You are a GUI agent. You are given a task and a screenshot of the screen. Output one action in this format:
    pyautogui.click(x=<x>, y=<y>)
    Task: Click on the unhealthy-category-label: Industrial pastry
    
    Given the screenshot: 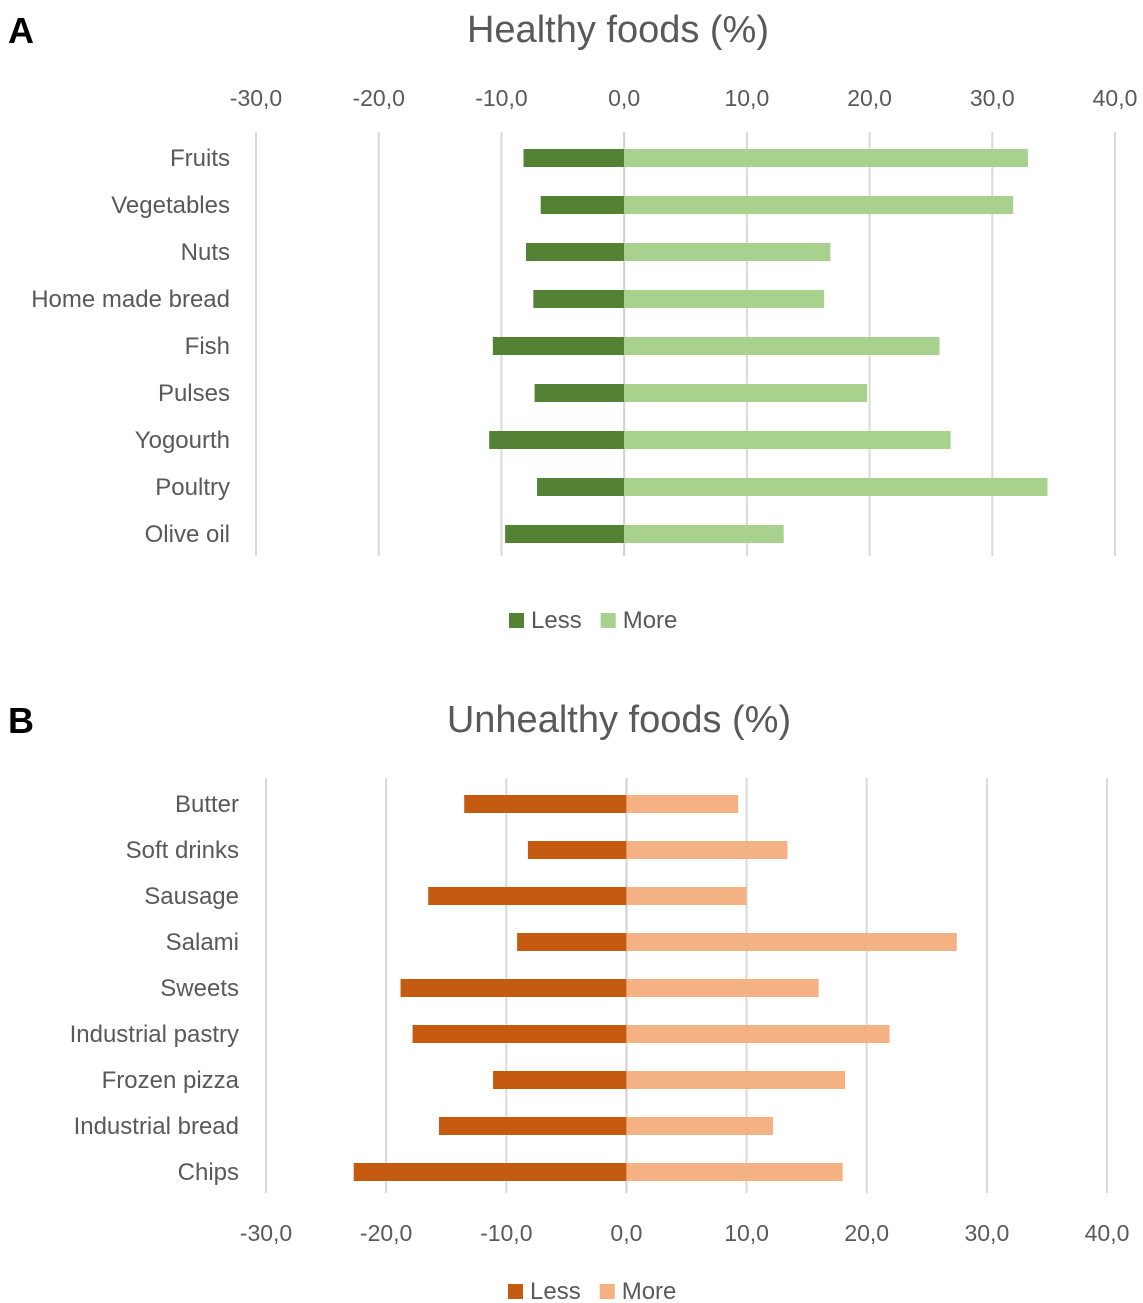 What is the action you would take?
    pyautogui.click(x=154, y=1034)
    